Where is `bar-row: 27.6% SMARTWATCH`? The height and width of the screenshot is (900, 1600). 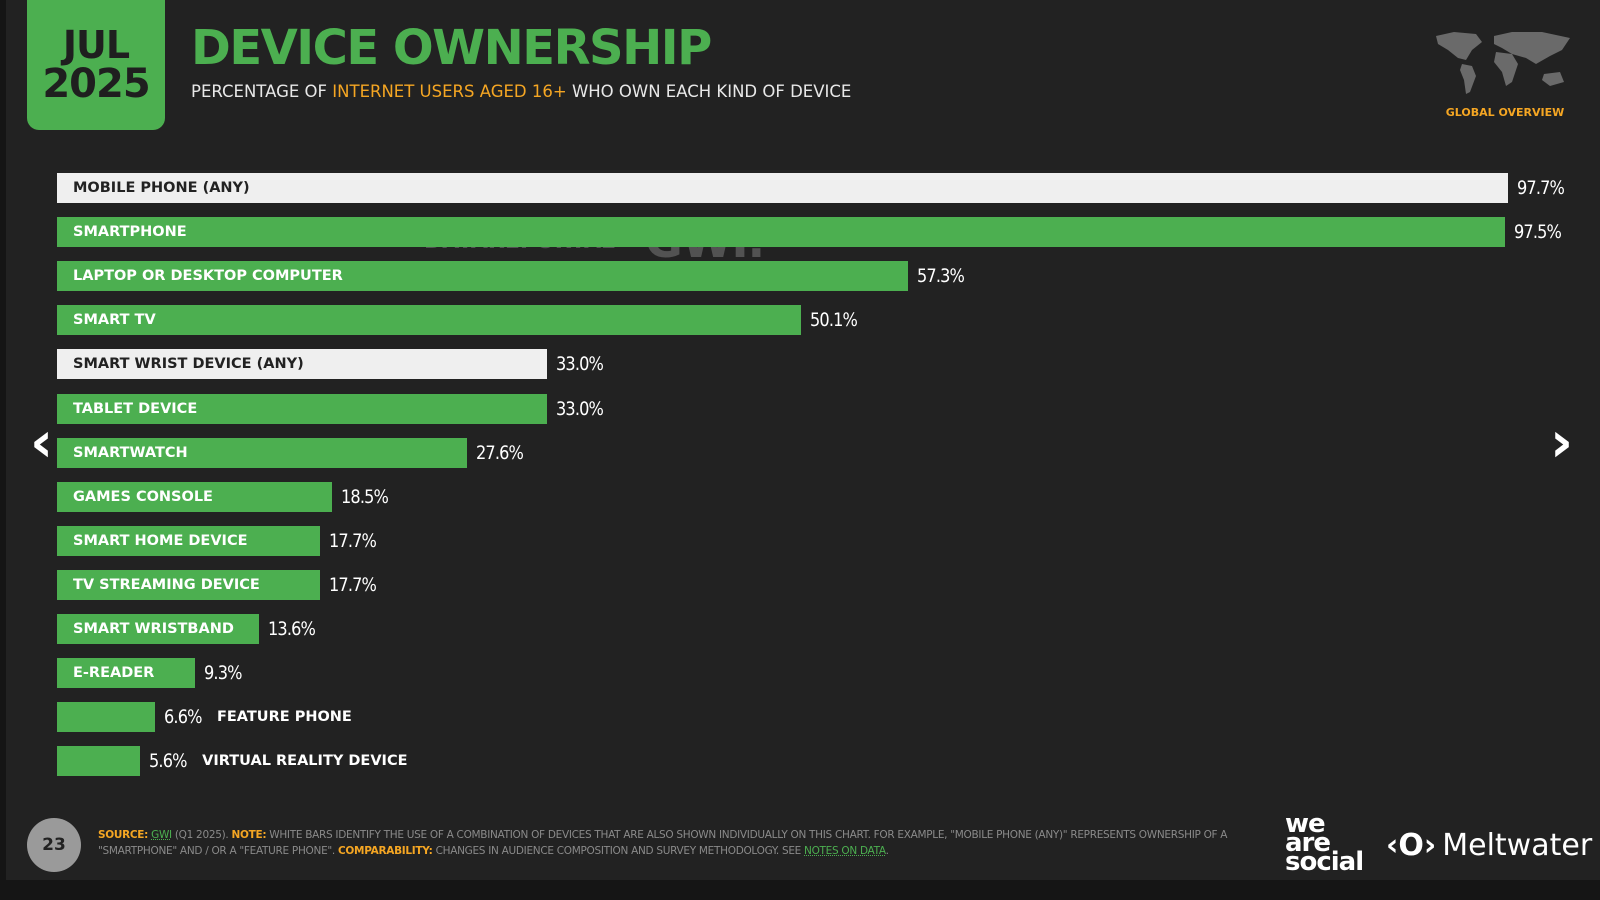 bar-row: 27.6% SMARTWATCH is located at coordinates (800, 452).